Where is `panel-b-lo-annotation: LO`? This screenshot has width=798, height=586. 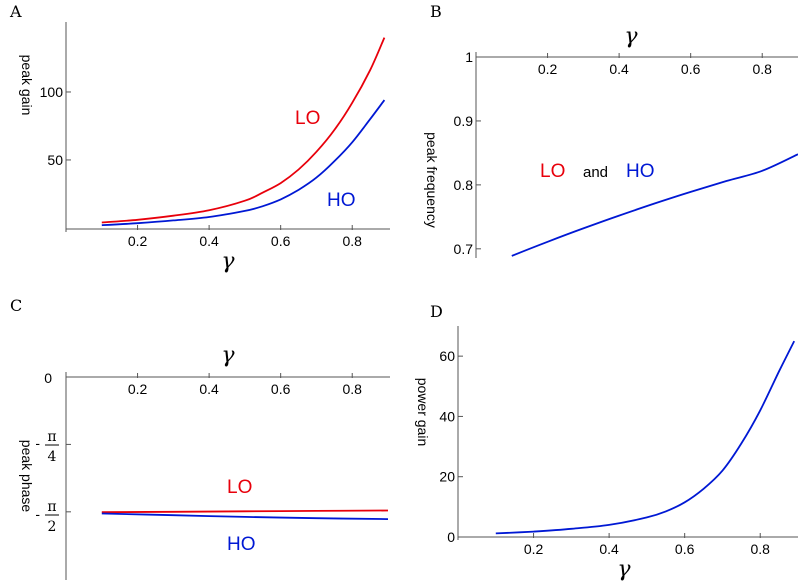 panel-b-lo-annotation: LO is located at coordinates (552, 171).